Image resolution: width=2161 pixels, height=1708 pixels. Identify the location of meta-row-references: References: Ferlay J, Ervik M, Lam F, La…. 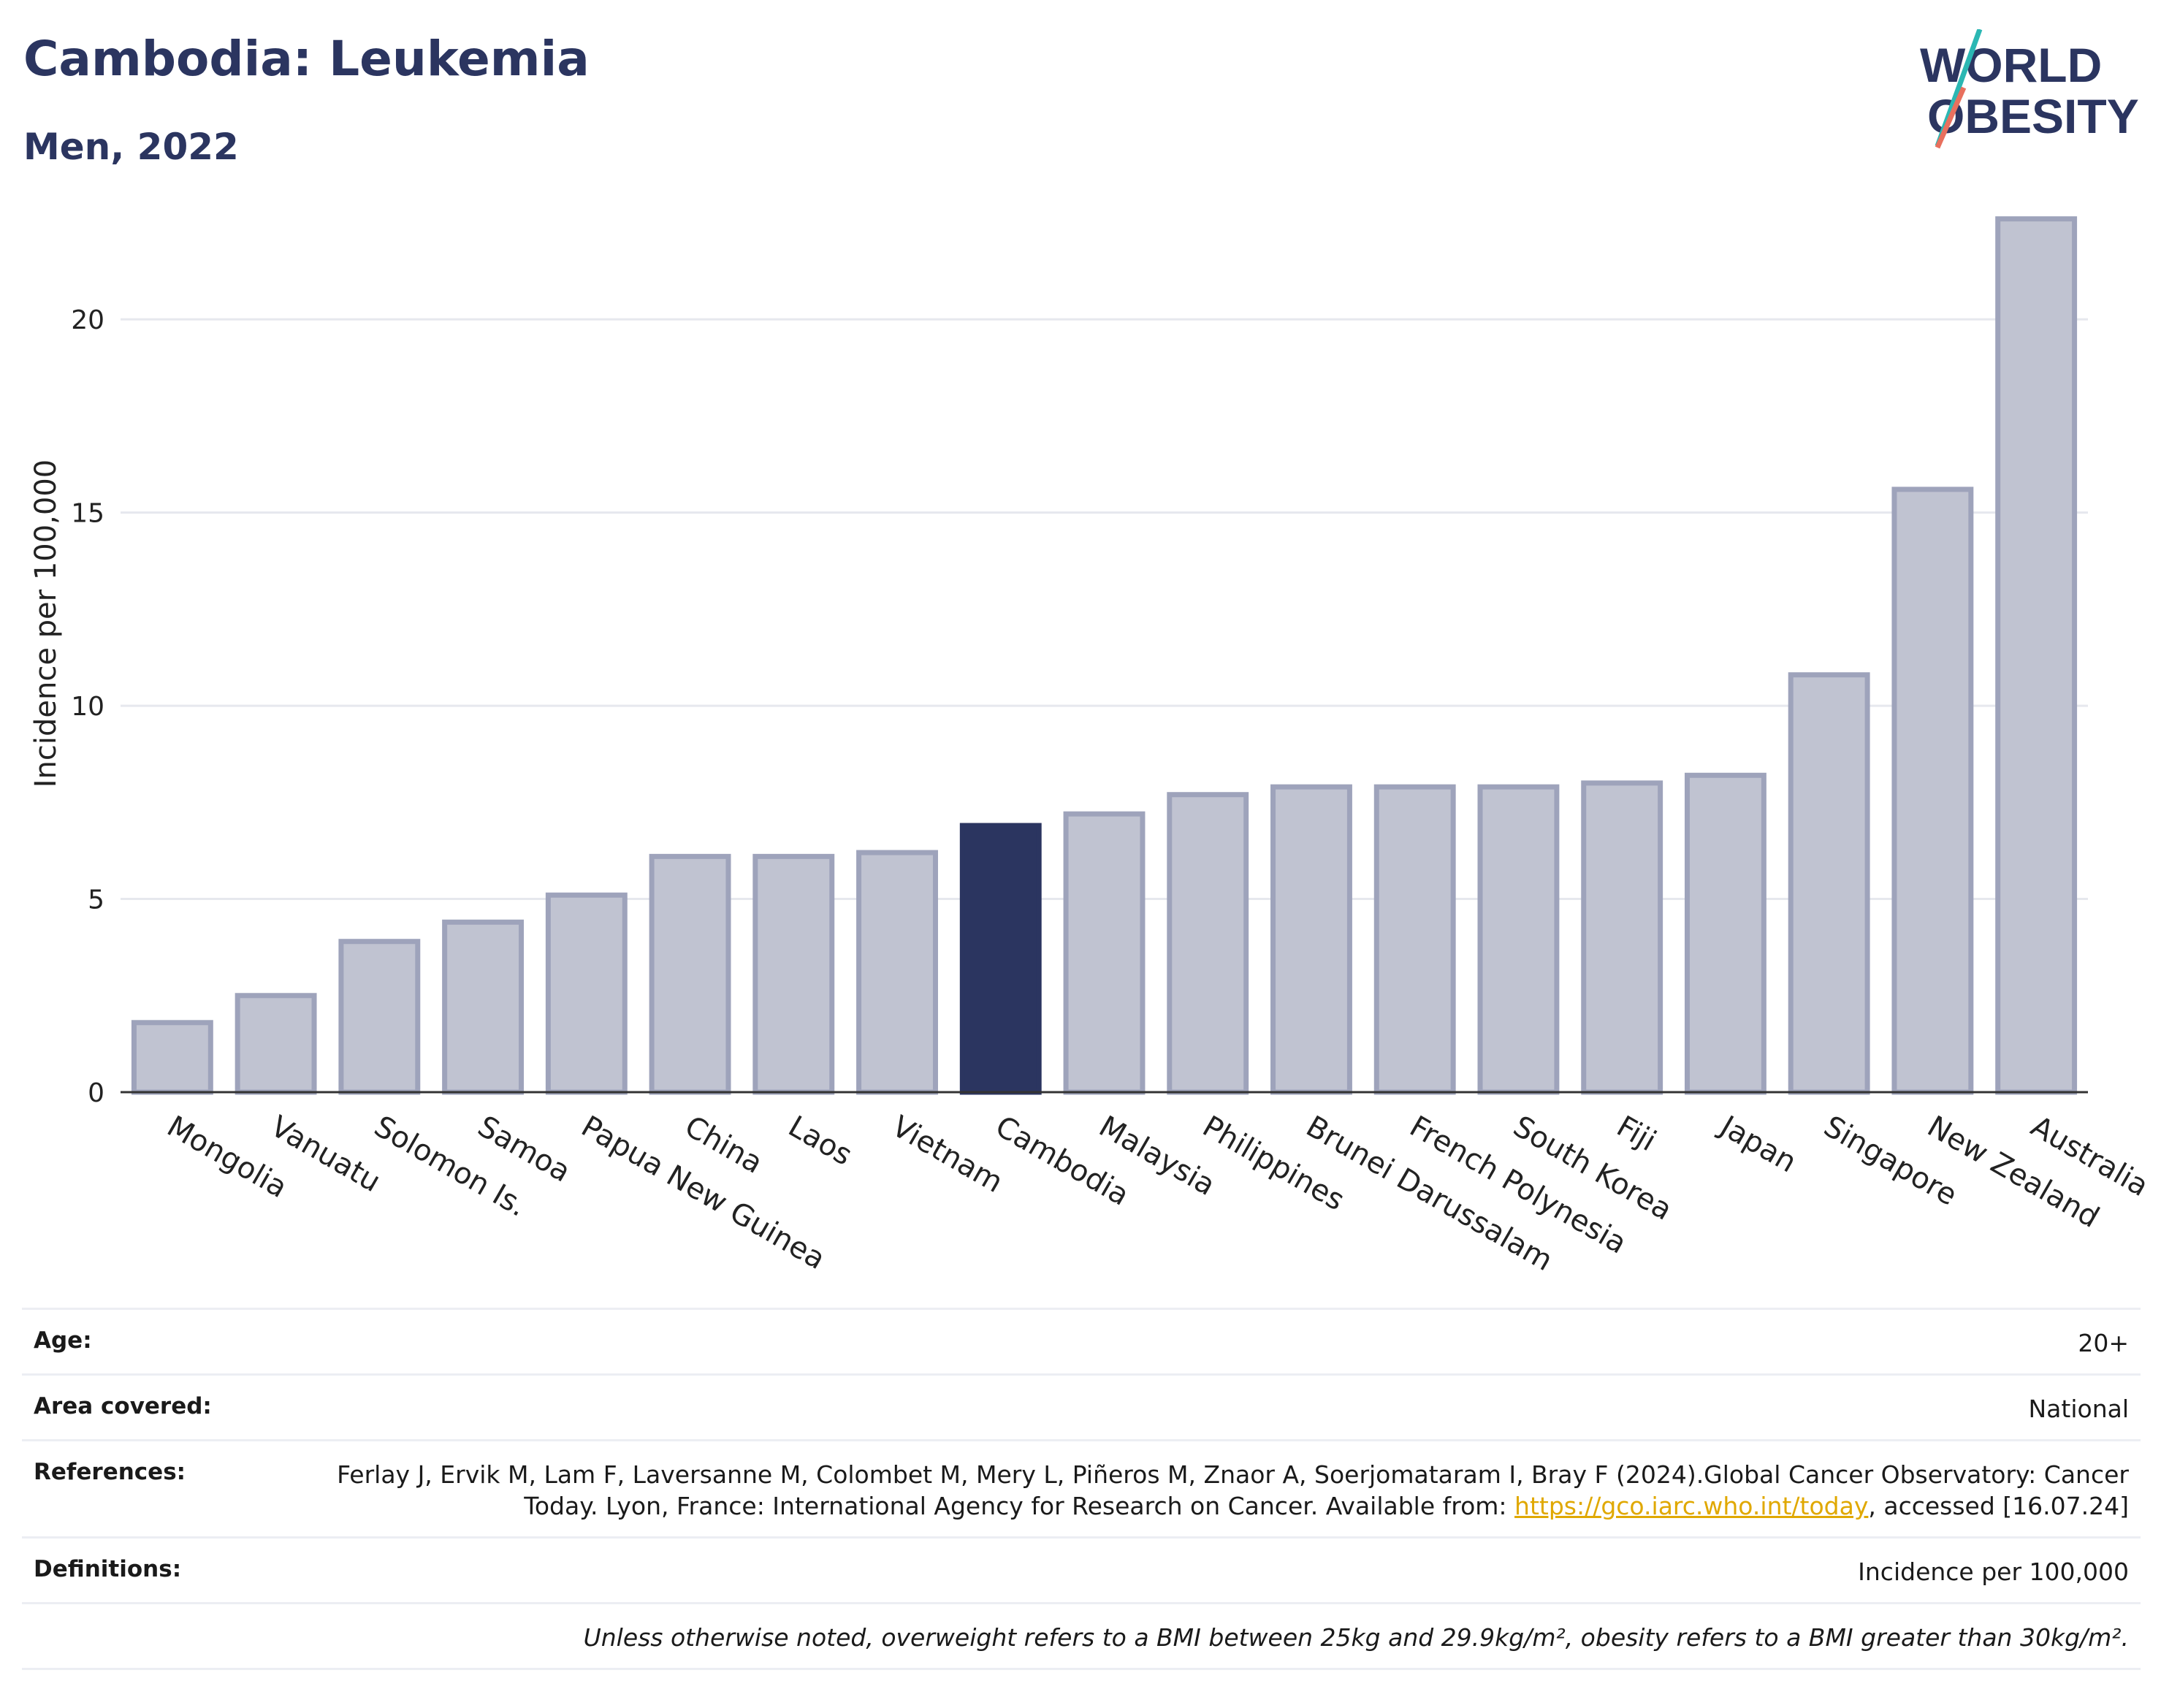
(1081, 1487).